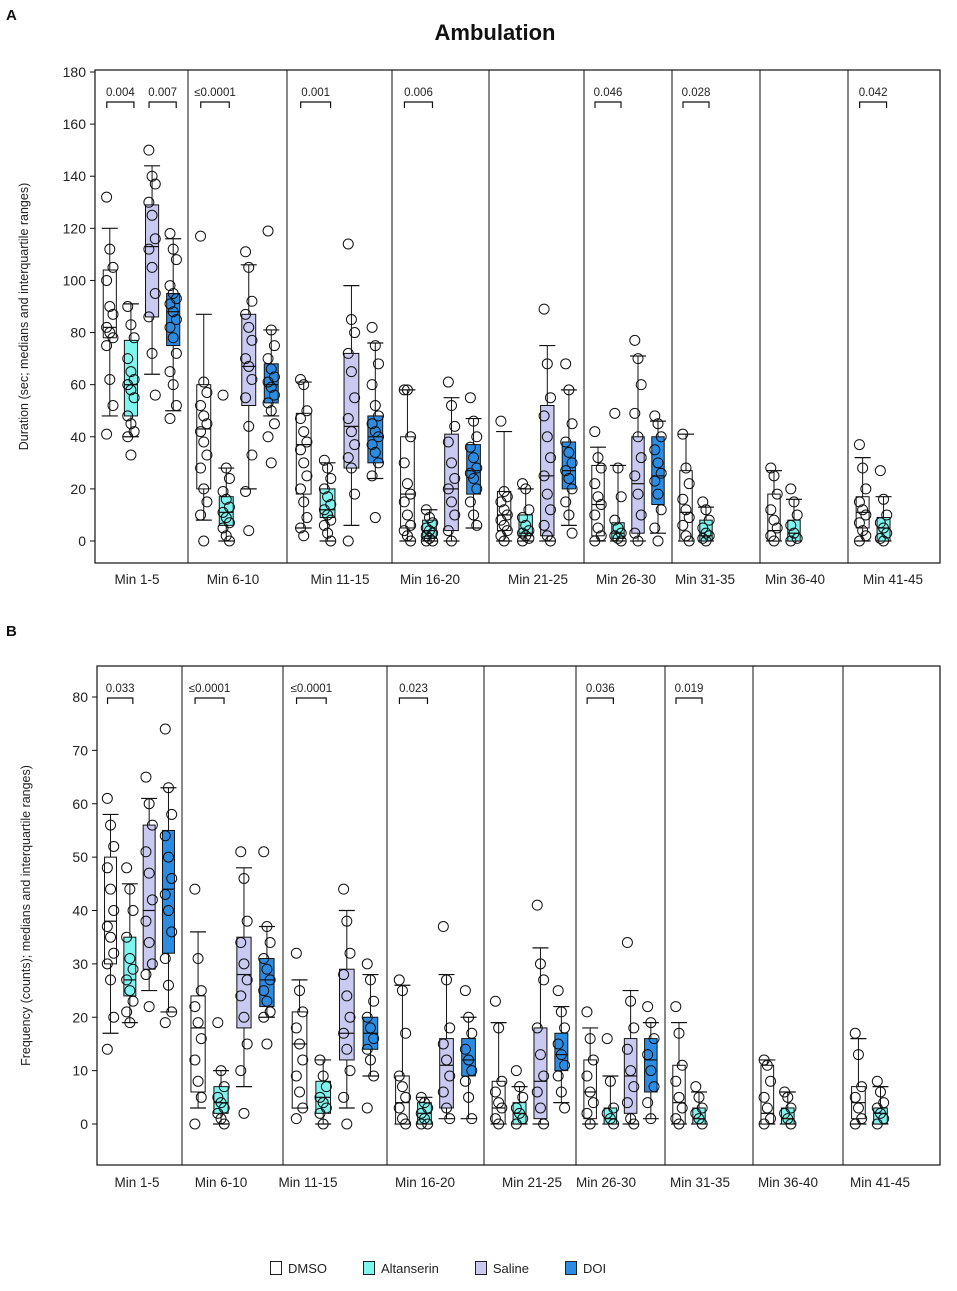  What do you see at coordinates (339, 579) in the screenshot?
I see `x-category-label: Min 11-15` at bounding box center [339, 579].